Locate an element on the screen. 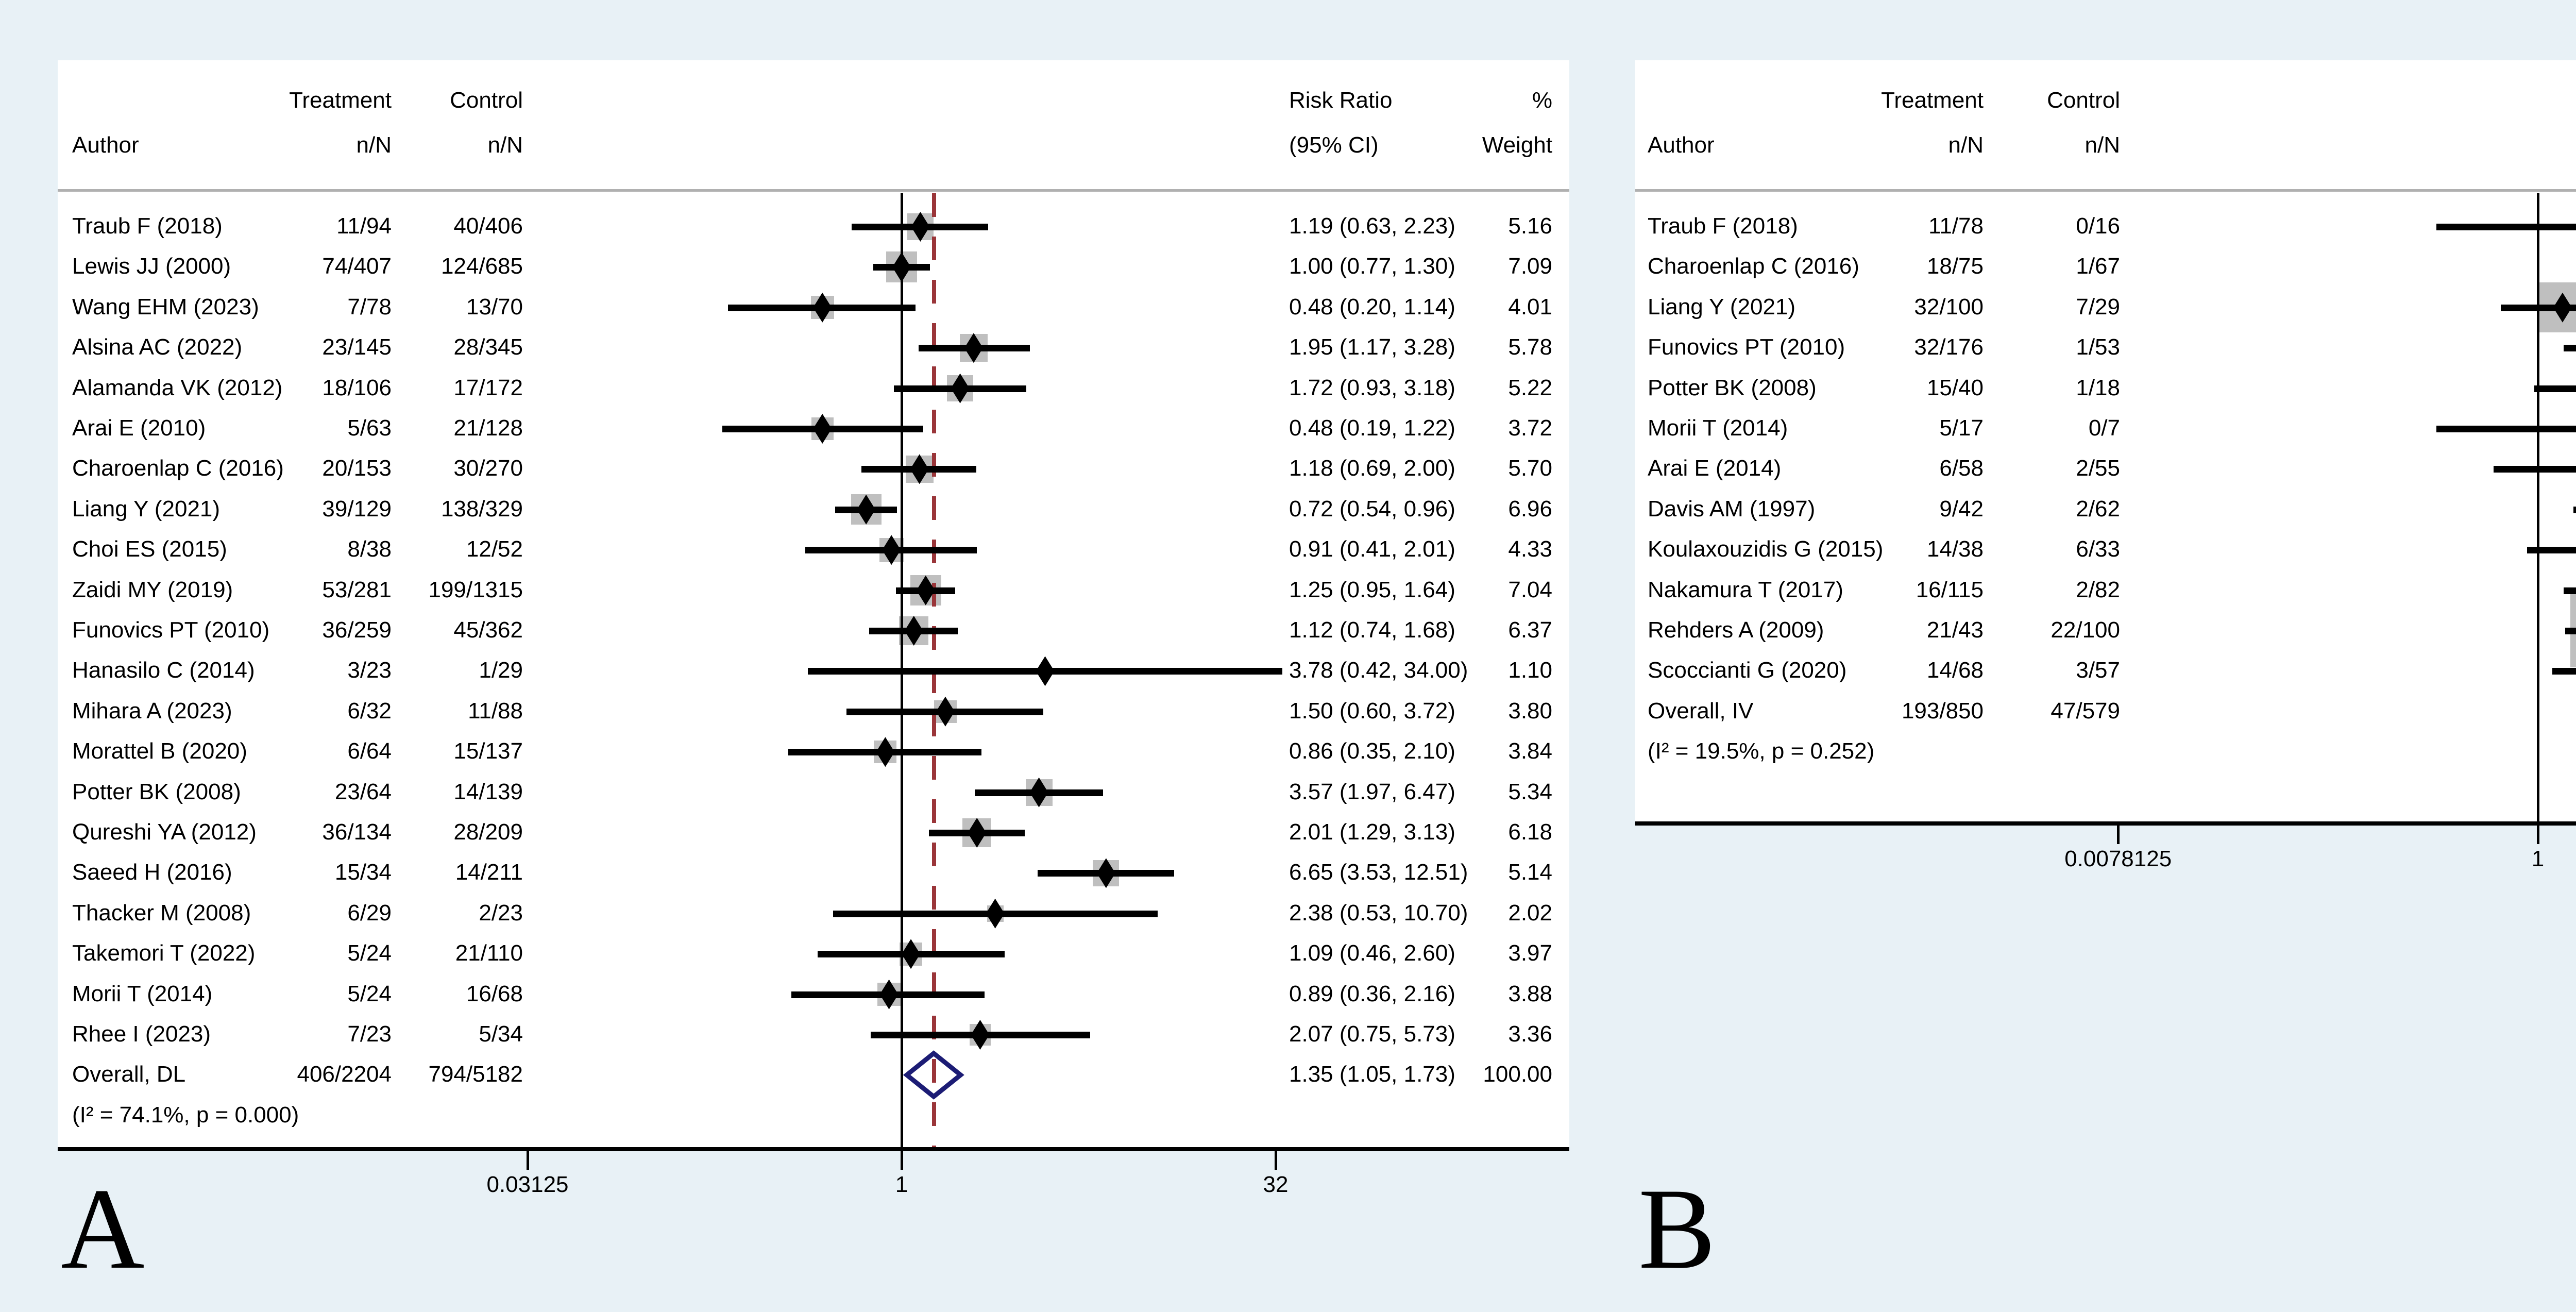  study-control-nn: 2/23 is located at coordinates (501, 913).